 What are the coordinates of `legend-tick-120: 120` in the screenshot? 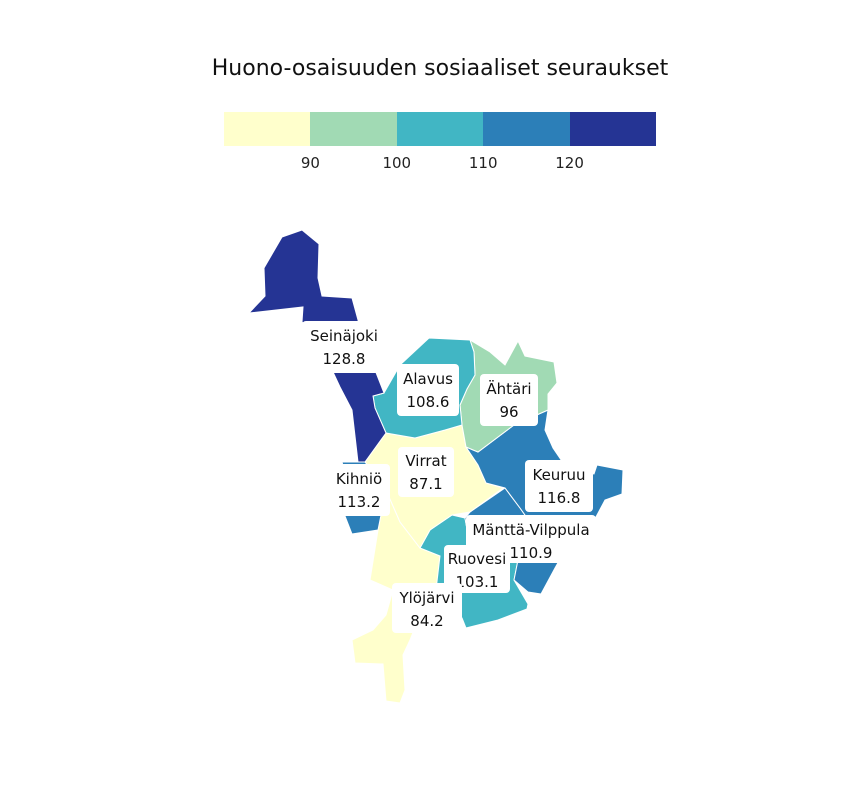 It's located at (569, 163).